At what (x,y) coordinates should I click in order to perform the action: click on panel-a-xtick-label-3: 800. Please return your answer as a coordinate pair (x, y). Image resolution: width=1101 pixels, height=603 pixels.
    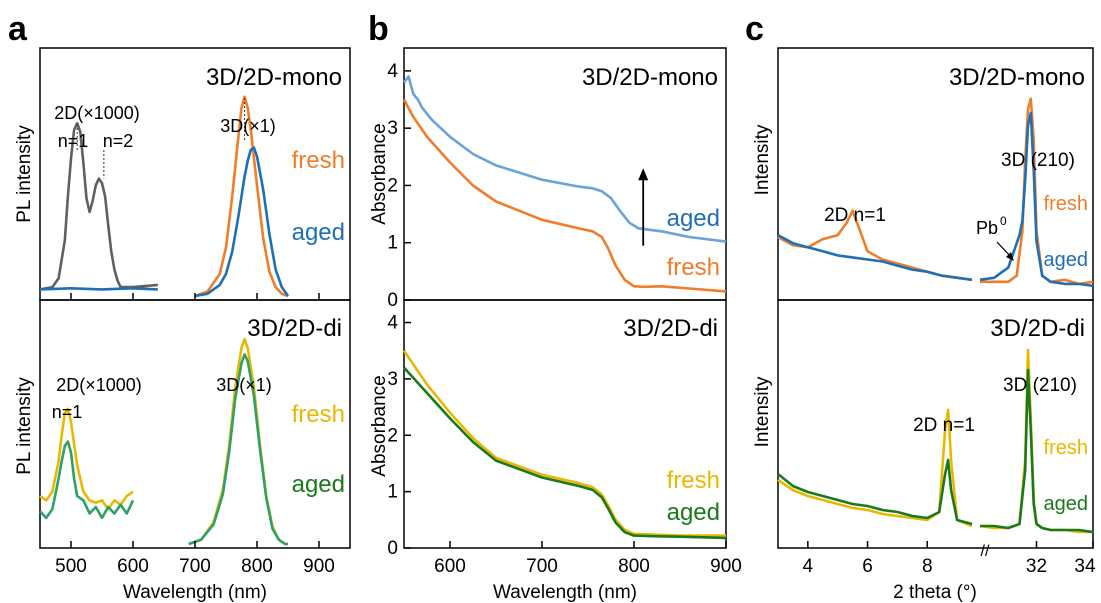
    Looking at the image, I should click on (257, 566).